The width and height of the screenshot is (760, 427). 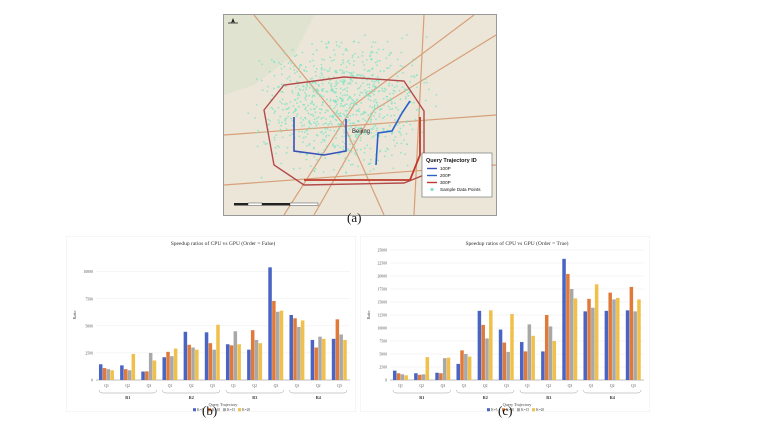 What do you see at coordinates (386, 381) in the screenshot?
I see `y-tick-label: 0` at bounding box center [386, 381].